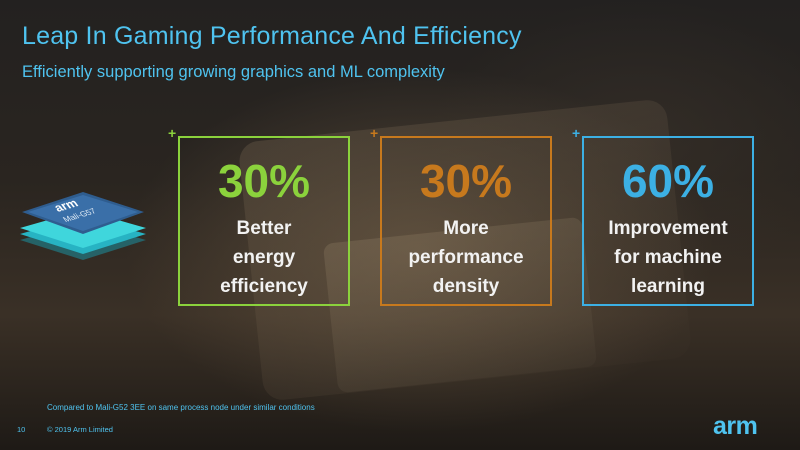 Image resolution: width=800 pixels, height=450 pixels. I want to click on copyright-notice: © 2019 Arm Limited, so click(80, 429).